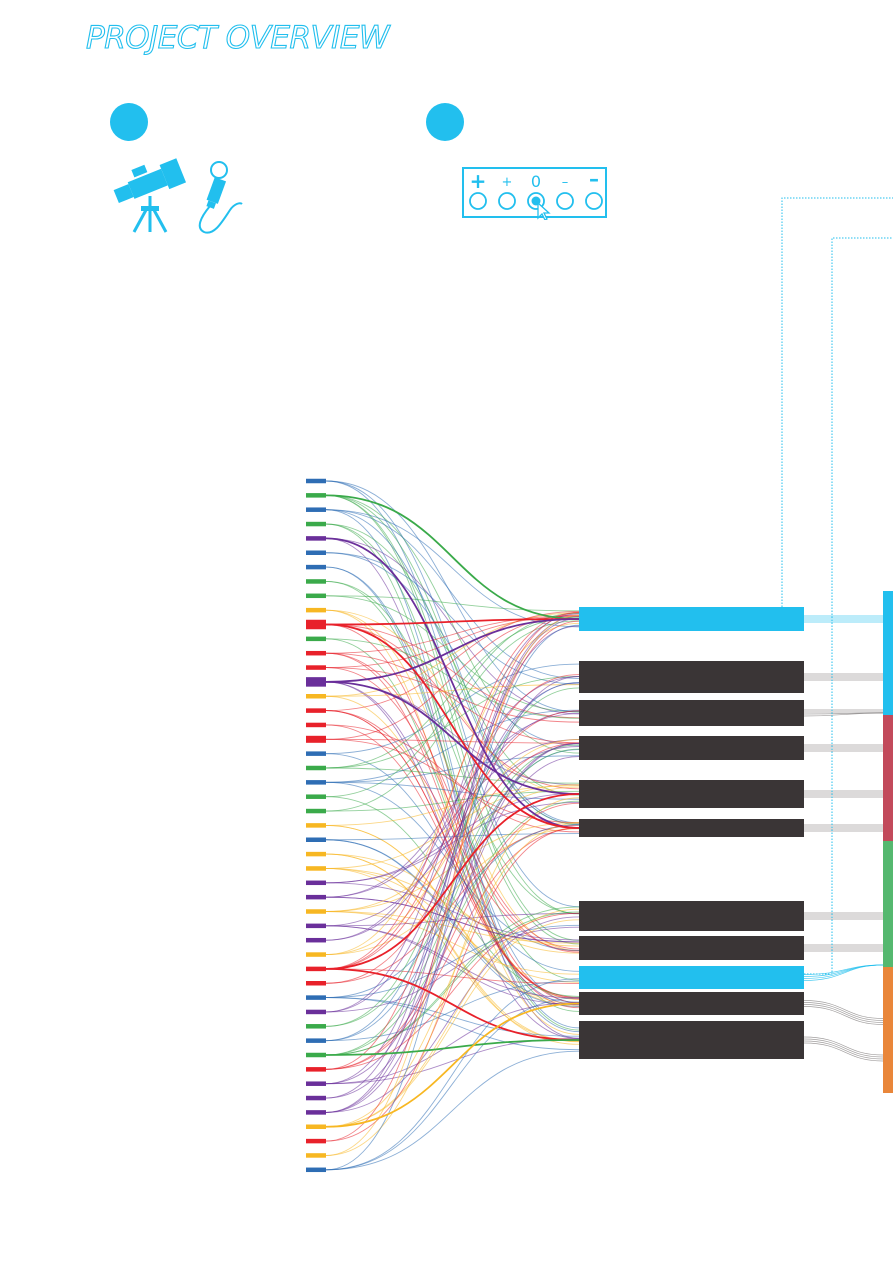  Describe the element at coordinates (536, 193) in the screenshot. I see `rating-scale-icon: + + 0 – –` at that location.